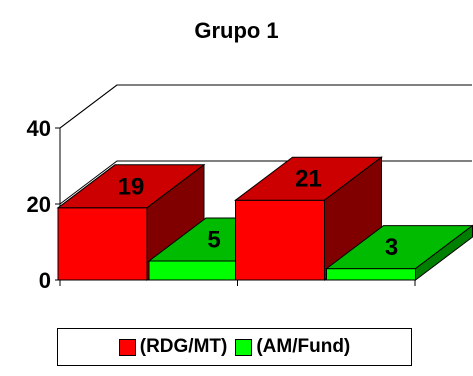  I want to click on legend-item-am: (AM/Fund), so click(292, 347).